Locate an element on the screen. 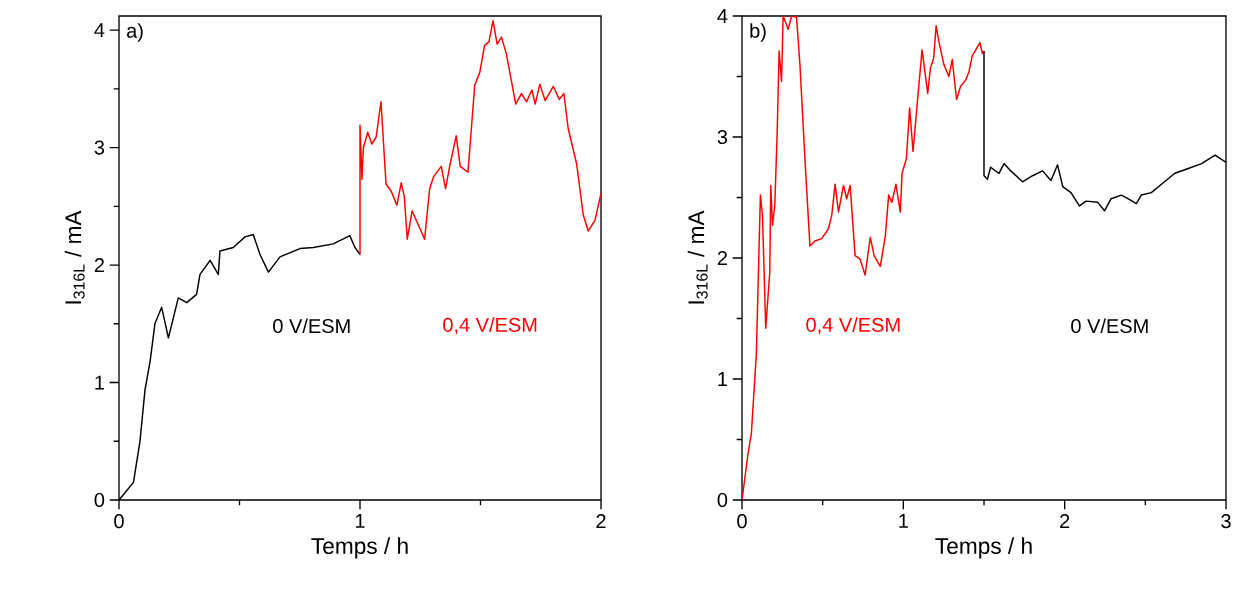  annotation: a) is located at coordinates (134, 32).